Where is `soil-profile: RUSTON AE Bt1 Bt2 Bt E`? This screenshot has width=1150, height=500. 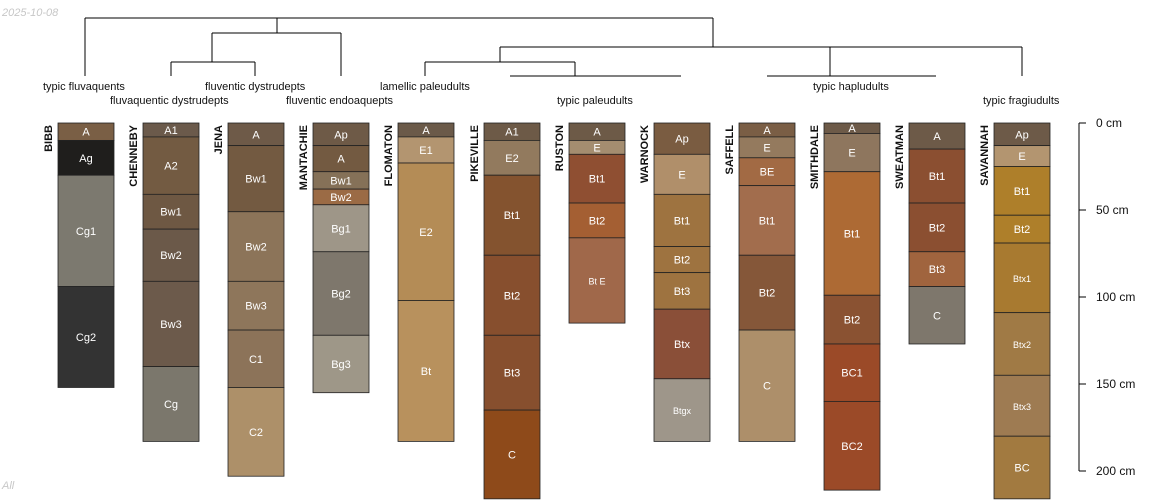
soil-profile: RUSTON AE Bt1 Bt2 Bt E is located at coordinates (590, 223).